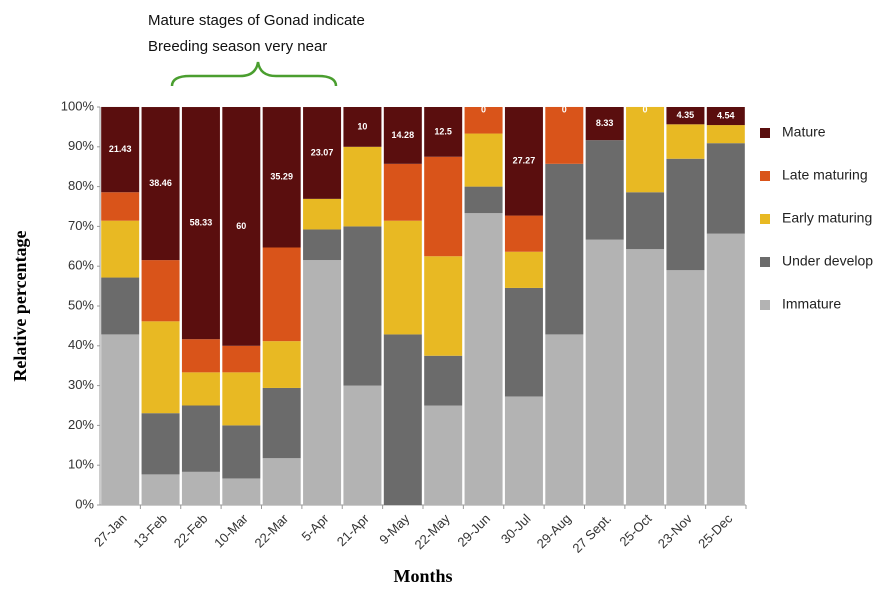  What do you see at coordinates (81, 265) in the screenshot?
I see `y-tick-label: 60%` at bounding box center [81, 265].